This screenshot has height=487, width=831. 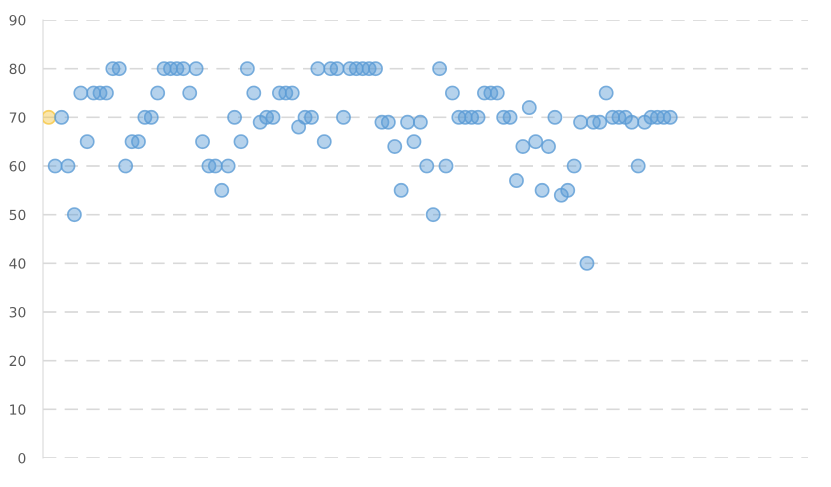 What do you see at coordinates (18, 166) in the screenshot?
I see `y-tick-label: 60` at bounding box center [18, 166].